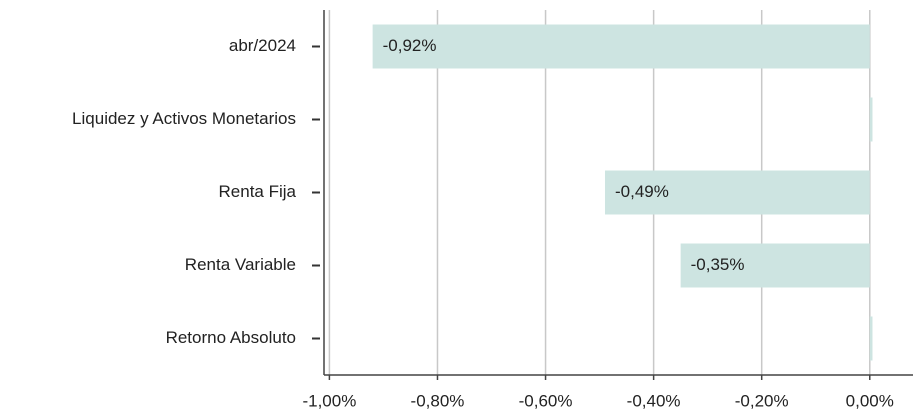 Image resolution: width=913 pixels, height=415 pixels. I want to click on y-tick-label: Renta Fija, so click(258, 191).